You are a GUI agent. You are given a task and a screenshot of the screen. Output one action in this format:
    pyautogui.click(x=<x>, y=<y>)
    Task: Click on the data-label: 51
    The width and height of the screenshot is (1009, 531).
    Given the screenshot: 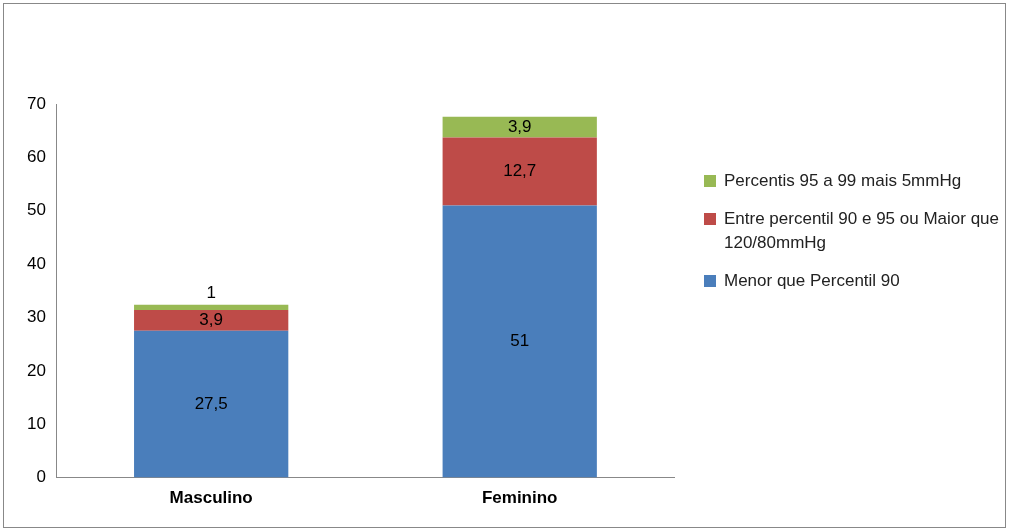 What is the action you would take?
    pyautogui.click(x=520, y=341)
    